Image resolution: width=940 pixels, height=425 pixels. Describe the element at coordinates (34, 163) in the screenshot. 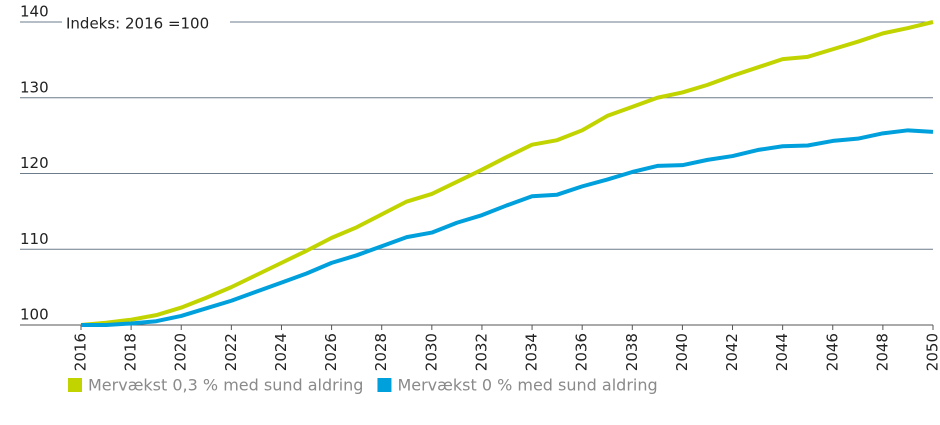

I see `y-tick-label: 120` at that location.